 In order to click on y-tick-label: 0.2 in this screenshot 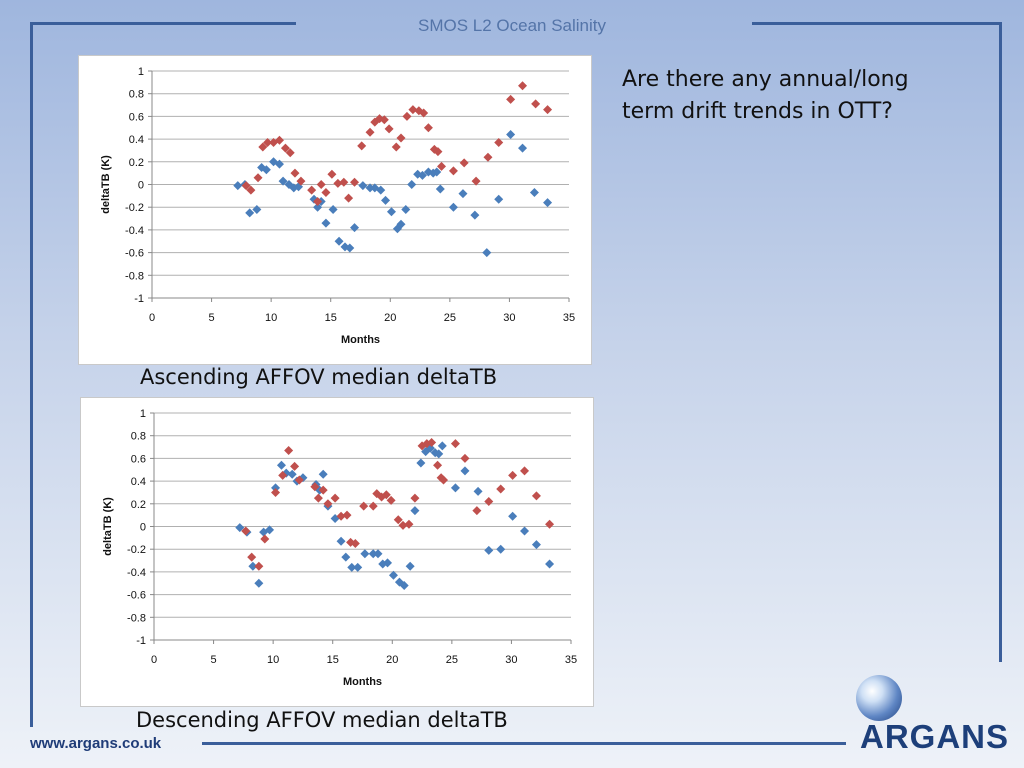, I will do `click(138, 505)`.